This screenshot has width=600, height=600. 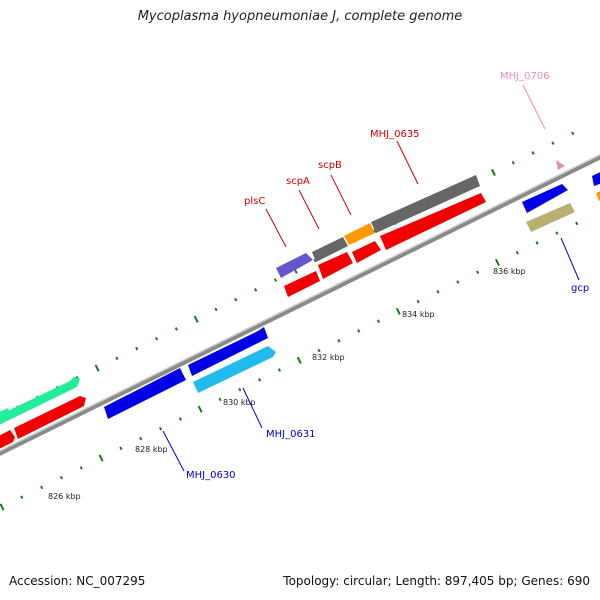 I want to click on callout-scpA, so click(x=309, y=209).